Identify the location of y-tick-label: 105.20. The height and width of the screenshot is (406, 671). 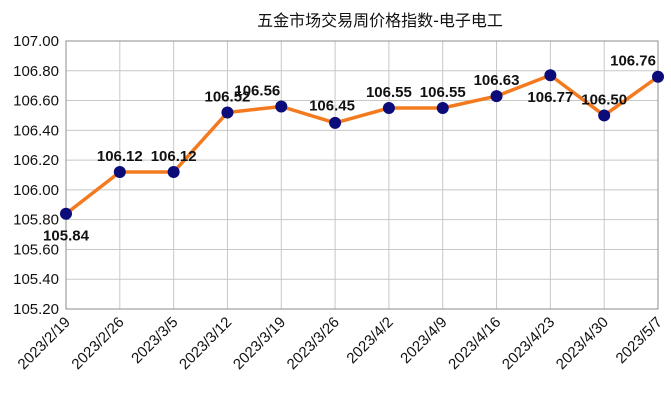
(36, 309).